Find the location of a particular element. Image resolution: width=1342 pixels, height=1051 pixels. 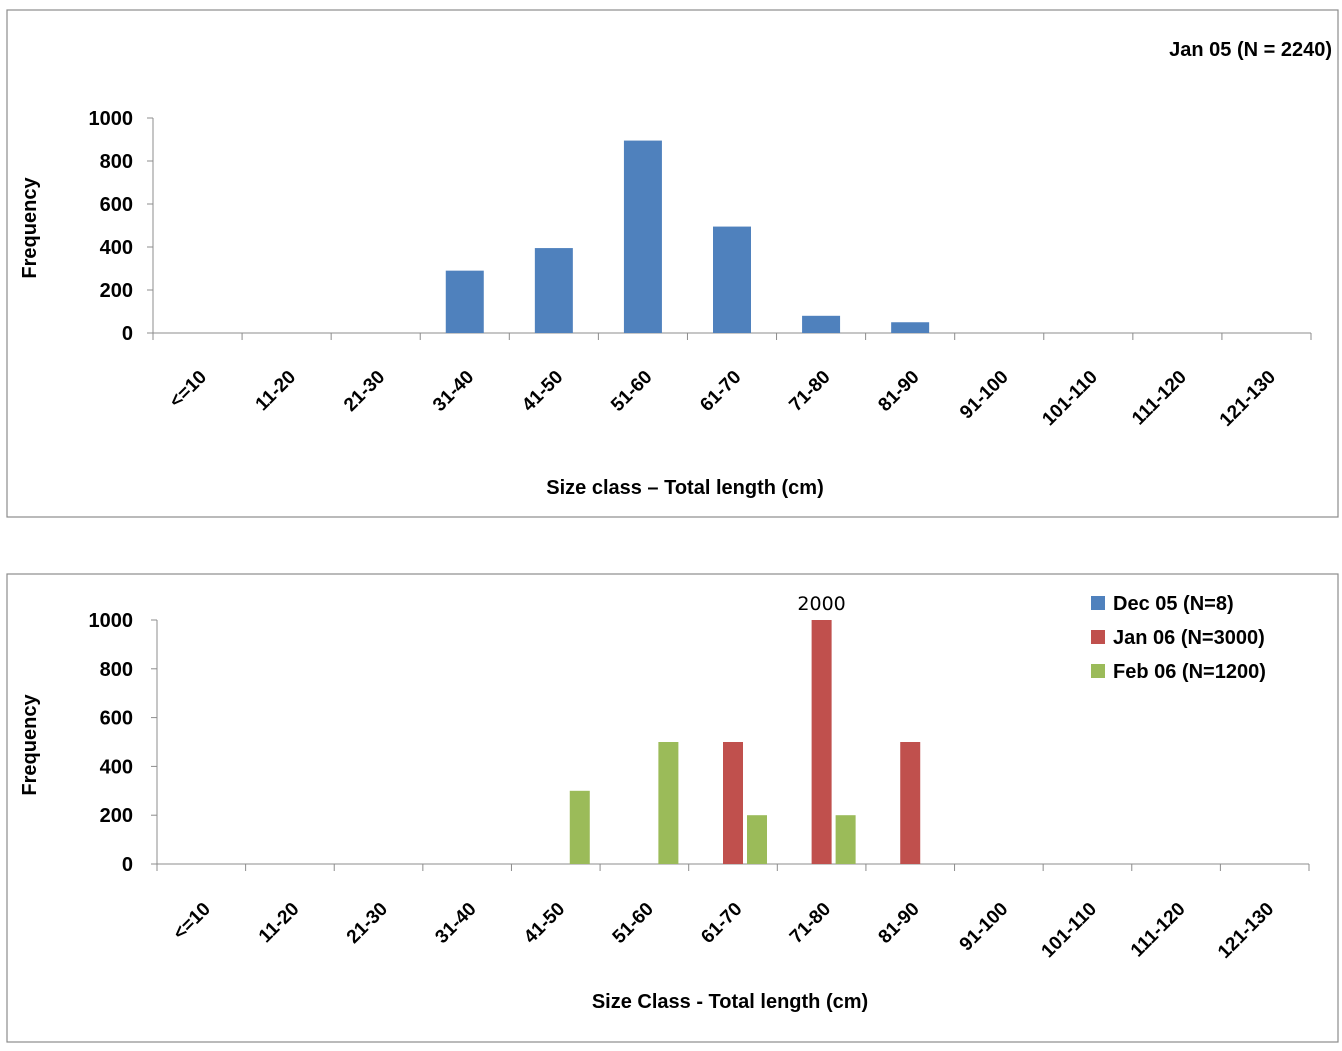

x-axis-label: Size Class - Total length (cm) is located at coordinates (730, 1002).